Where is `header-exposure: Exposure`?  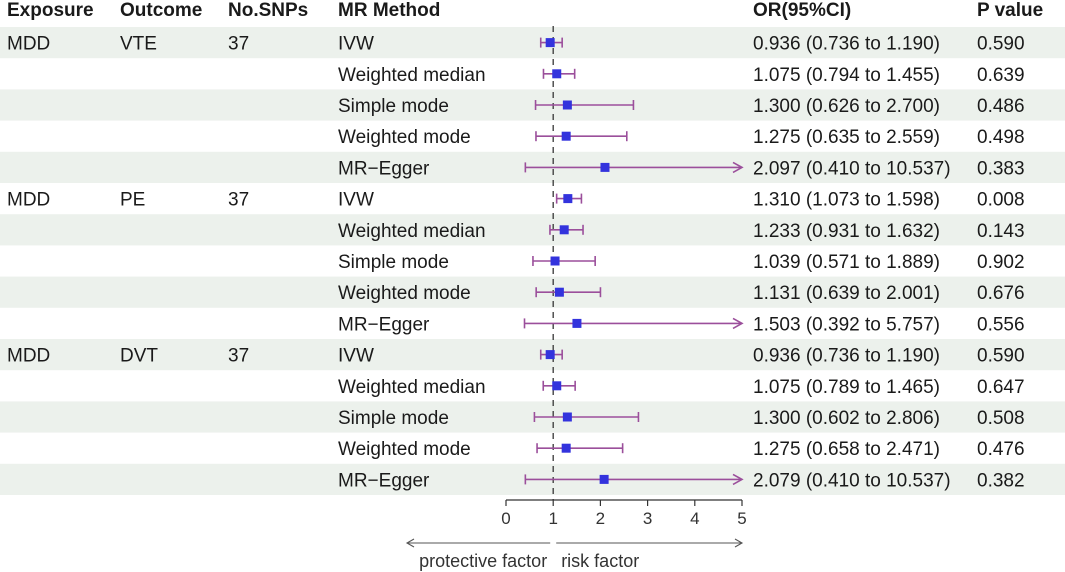 header-exposure: Exposure is located at coordinates (50, 10).